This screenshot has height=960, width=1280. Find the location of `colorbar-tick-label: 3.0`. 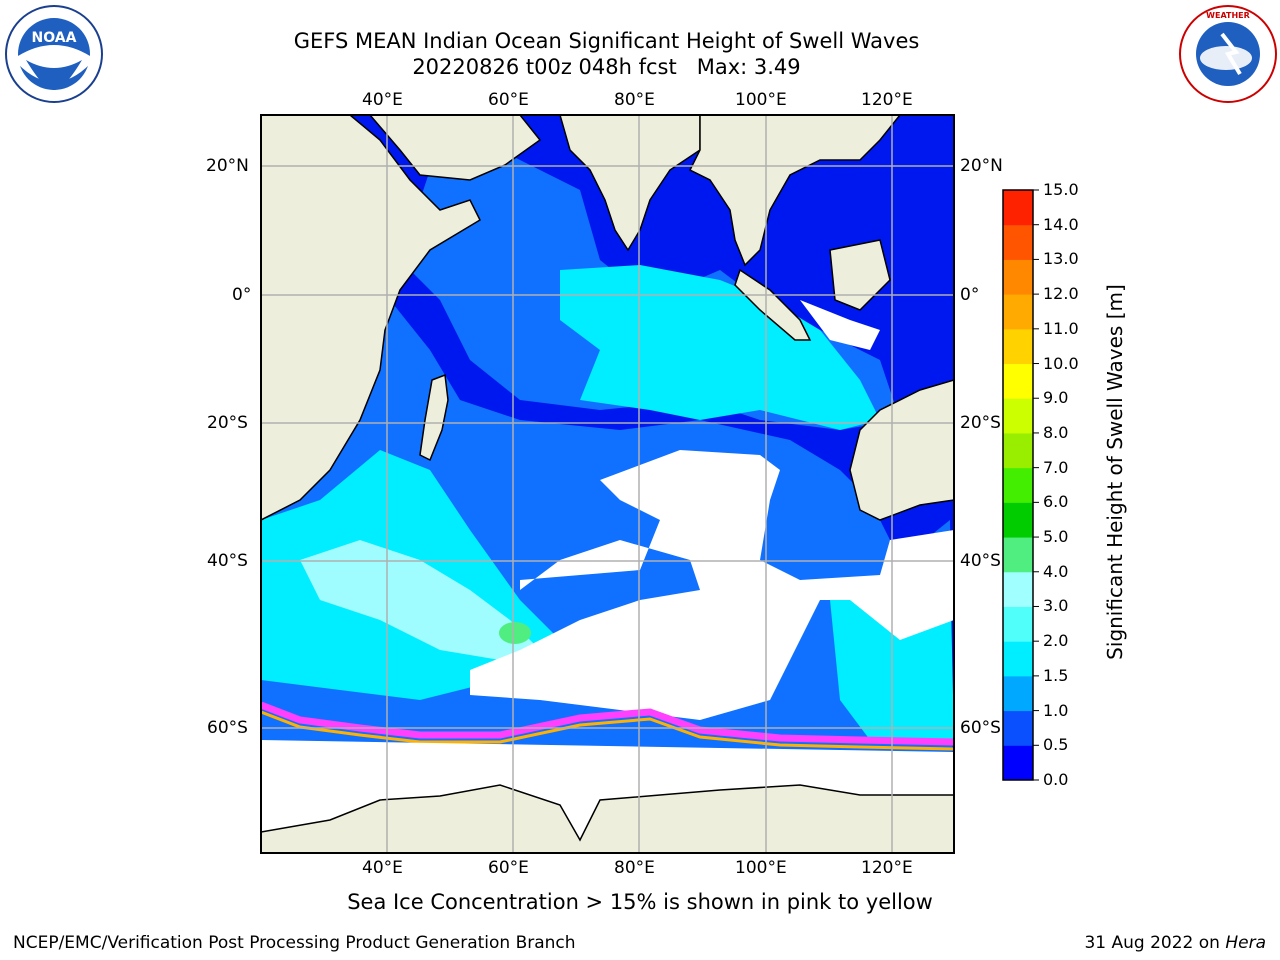

colorbar-tick-label: 3.0 is located at coordinates (1056, 606).